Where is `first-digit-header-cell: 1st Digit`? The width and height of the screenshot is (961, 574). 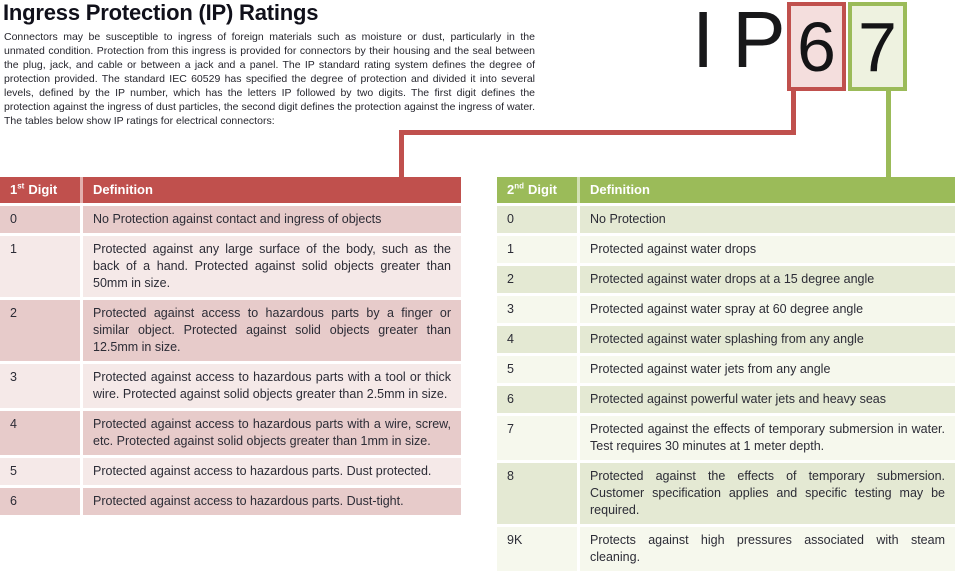 first-digit-header-cell: 1st Digit is located at coordinates (41, 190).